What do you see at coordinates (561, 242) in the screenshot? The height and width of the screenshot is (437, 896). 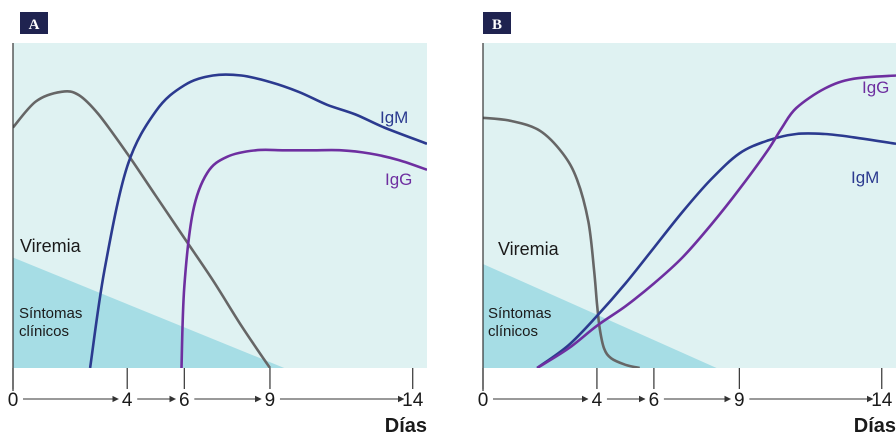 I see `viremia-line` at bounding box center [561, 242].